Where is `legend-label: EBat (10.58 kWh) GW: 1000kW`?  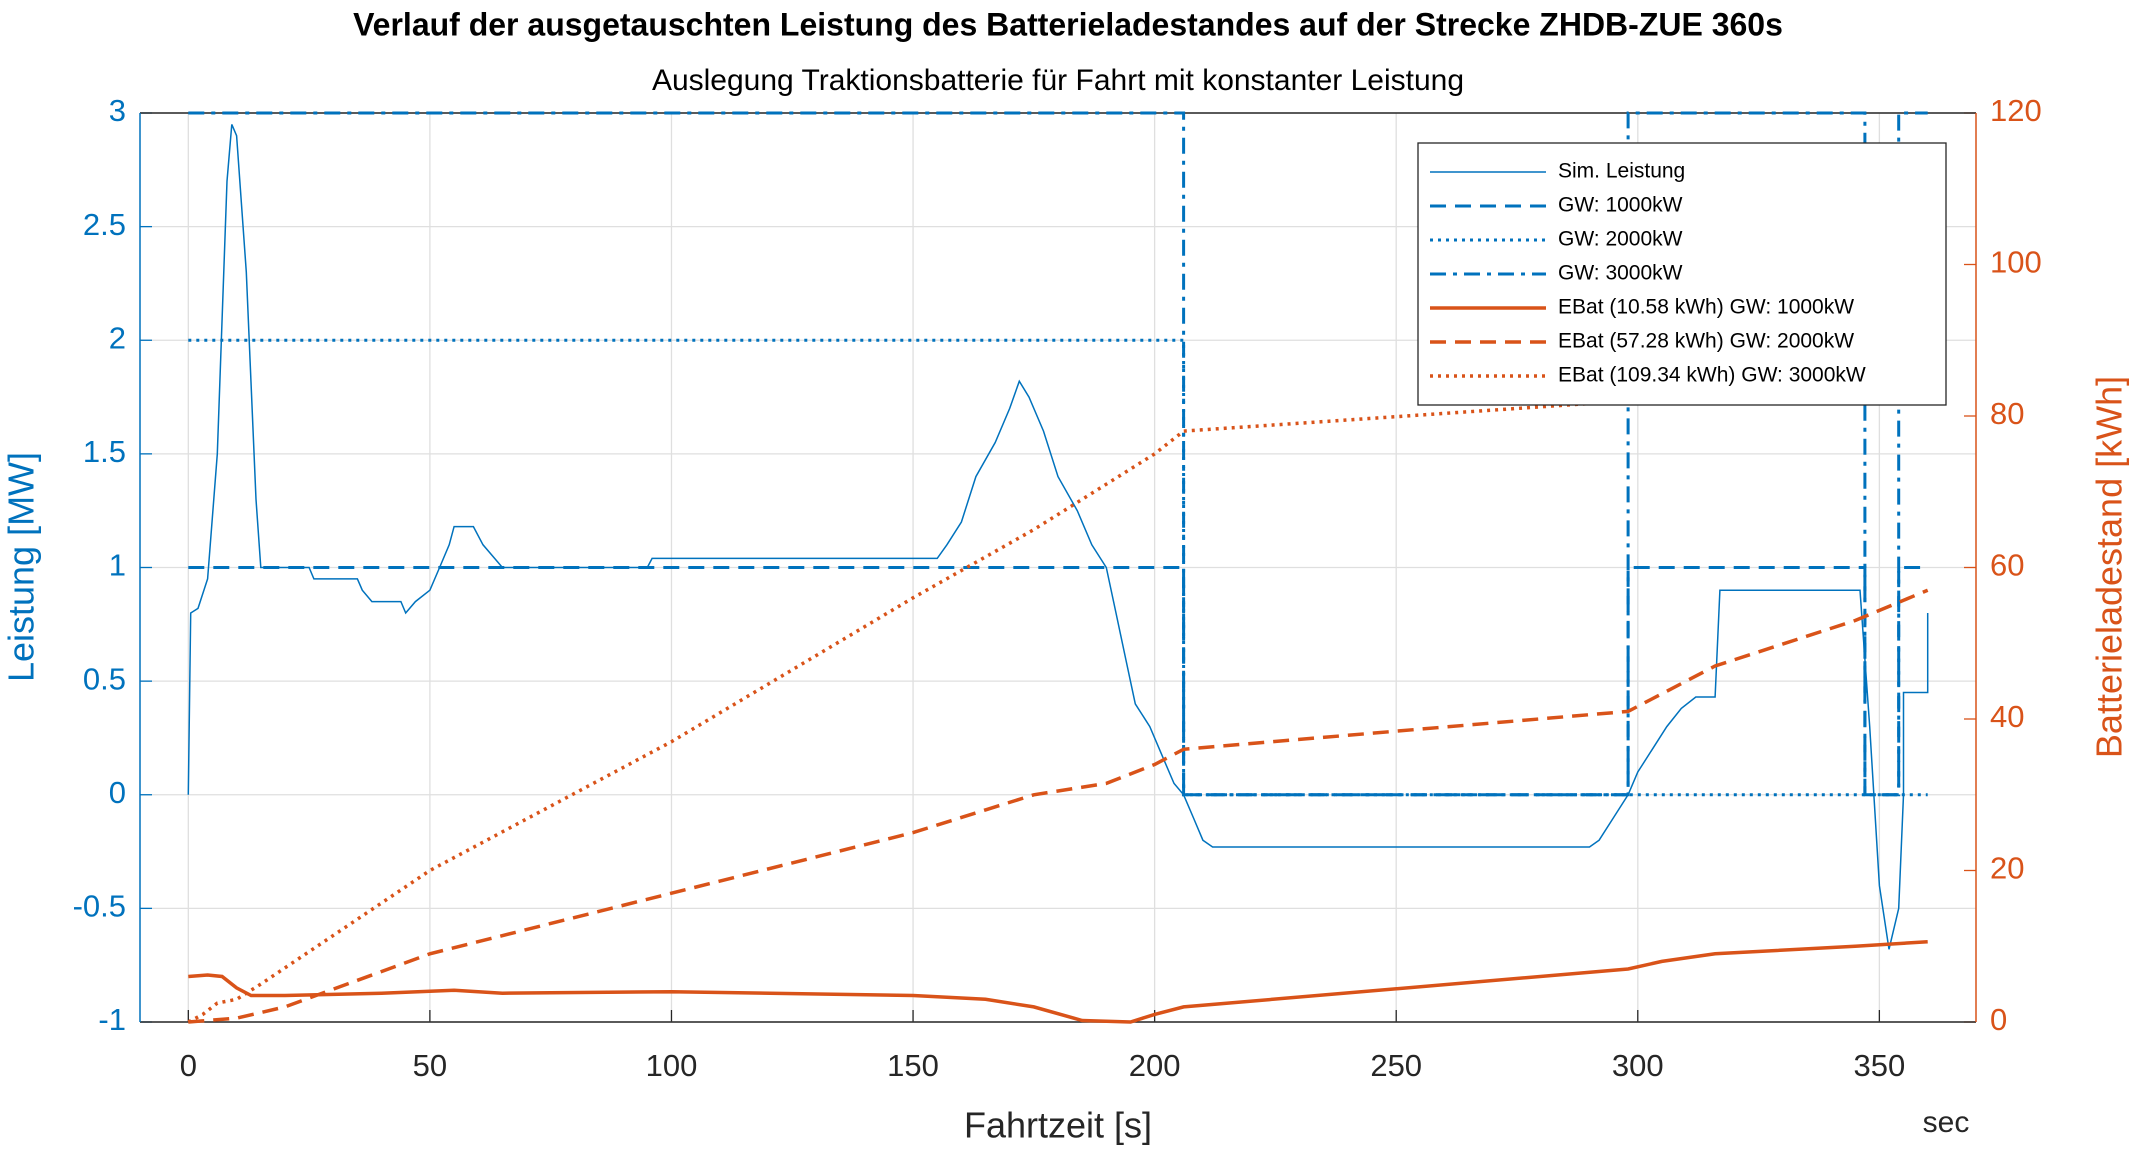 legend-label: EBat (10.58 kWh) GW: 1000kW is located at coordinates (1706, 307).